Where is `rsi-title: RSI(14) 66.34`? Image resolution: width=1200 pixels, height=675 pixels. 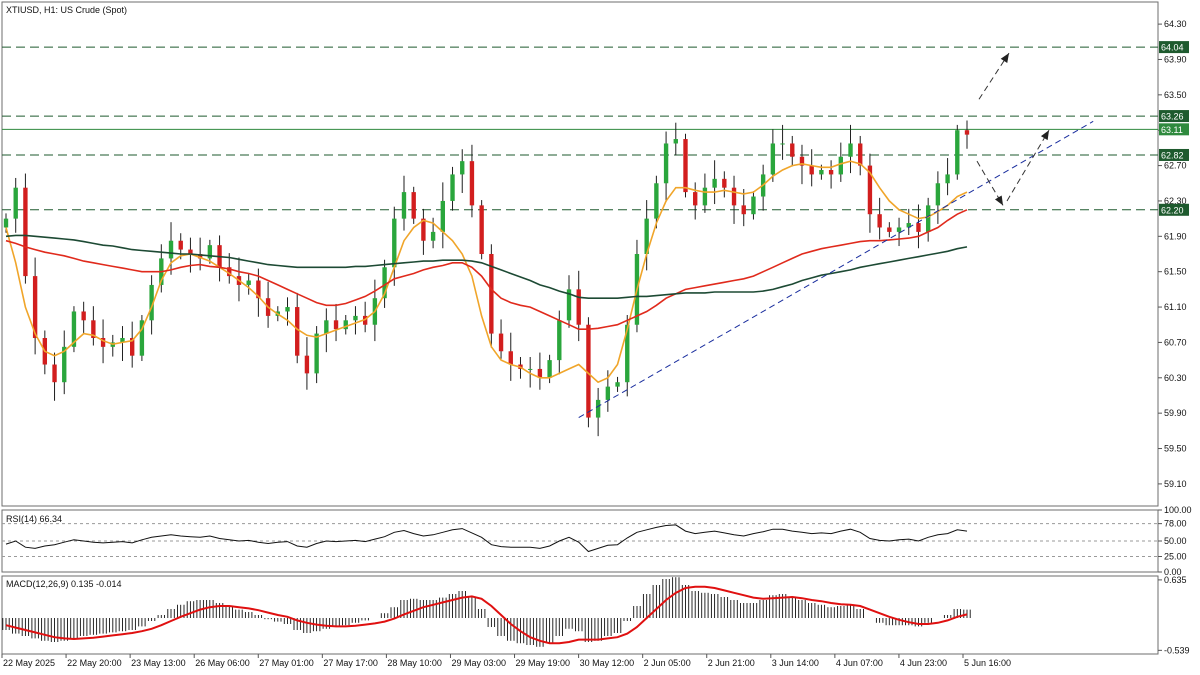
rsi-title: RSI(14) 66.34 is located at coordinates (34, 519).